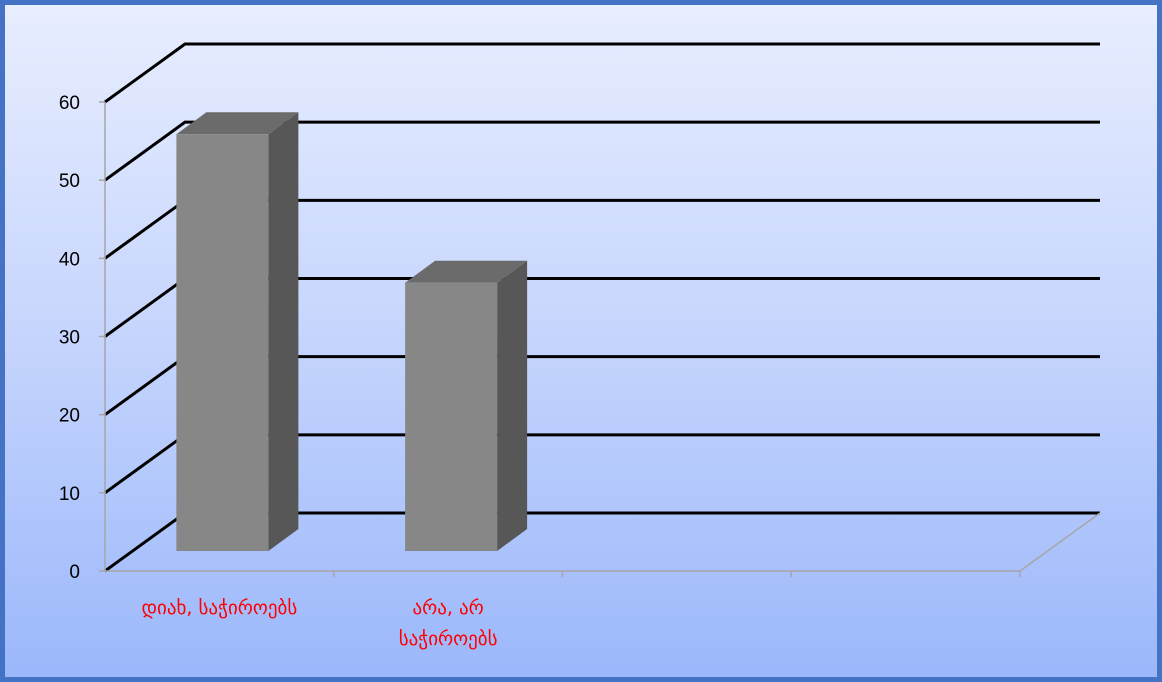 Image resolution: width=1162 pixels, height=682 pixels. I want to click on y-tick-label: 60, so click(69, 103).